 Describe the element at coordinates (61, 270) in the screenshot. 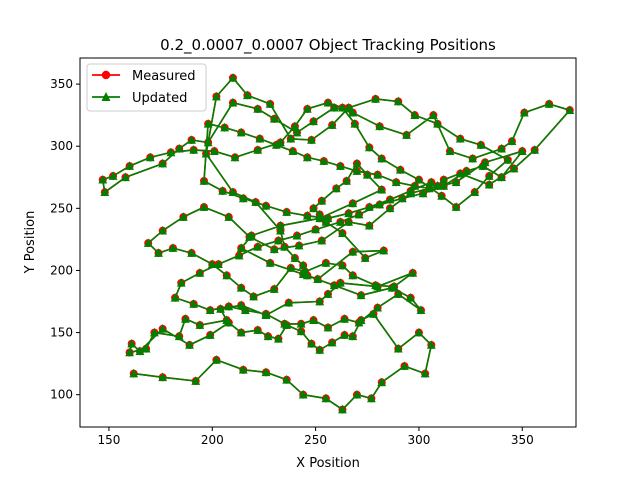

I see `y-tick-label: 200` at that location.